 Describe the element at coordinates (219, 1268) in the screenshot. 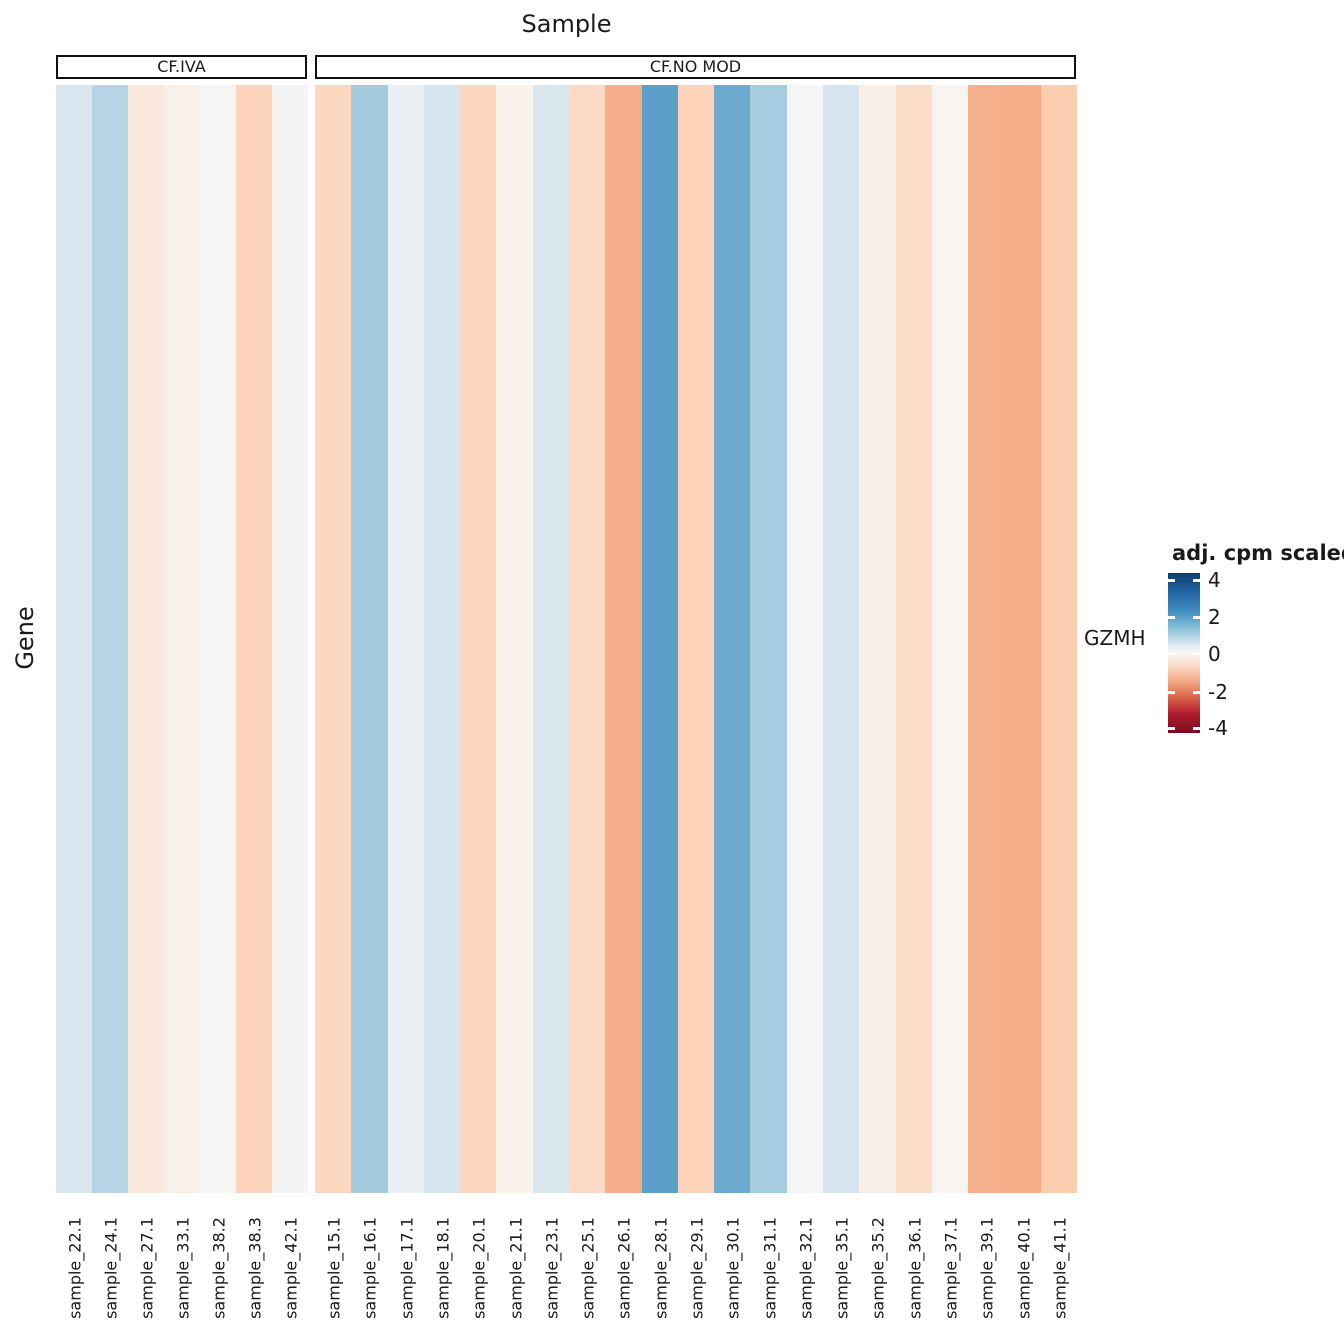

I see `column-label: sample_38.2` at that location.